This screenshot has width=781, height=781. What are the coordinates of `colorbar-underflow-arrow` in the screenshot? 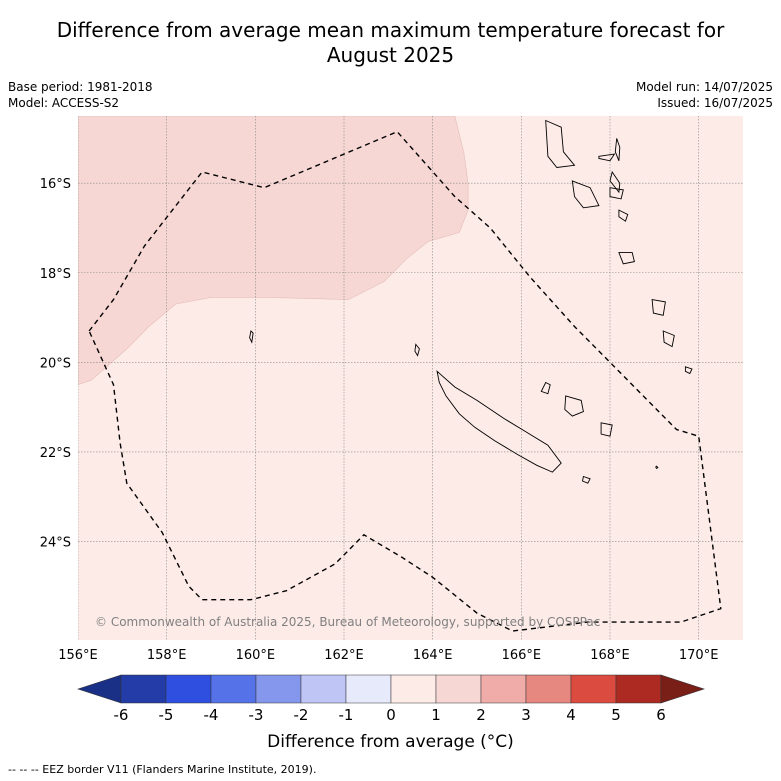 It's located at (99, 689).